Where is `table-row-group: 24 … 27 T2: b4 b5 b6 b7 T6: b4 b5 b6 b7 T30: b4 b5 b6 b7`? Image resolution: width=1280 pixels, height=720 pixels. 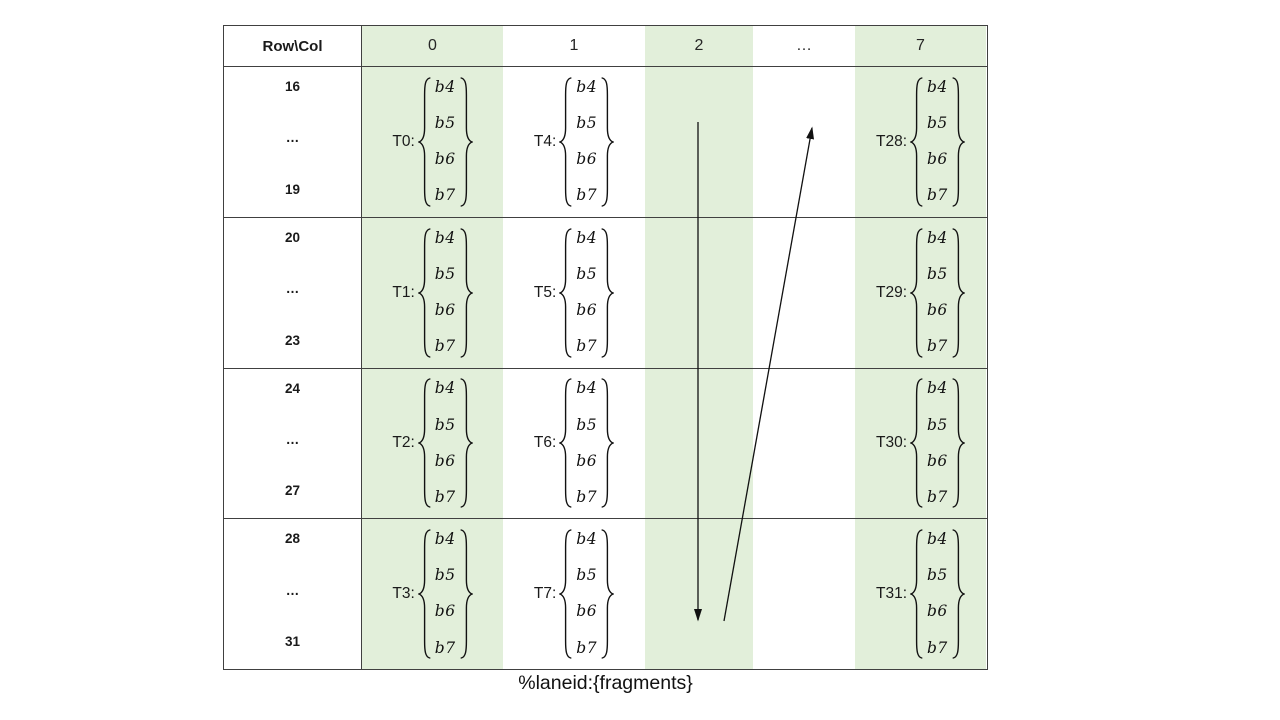 table-row-group: 24 … 27 T2: b4 b5 b6 b7 T6: b4 b5 b6 b7 T30: b4 b5 b6 b7 is located at coordinates (605, 444).